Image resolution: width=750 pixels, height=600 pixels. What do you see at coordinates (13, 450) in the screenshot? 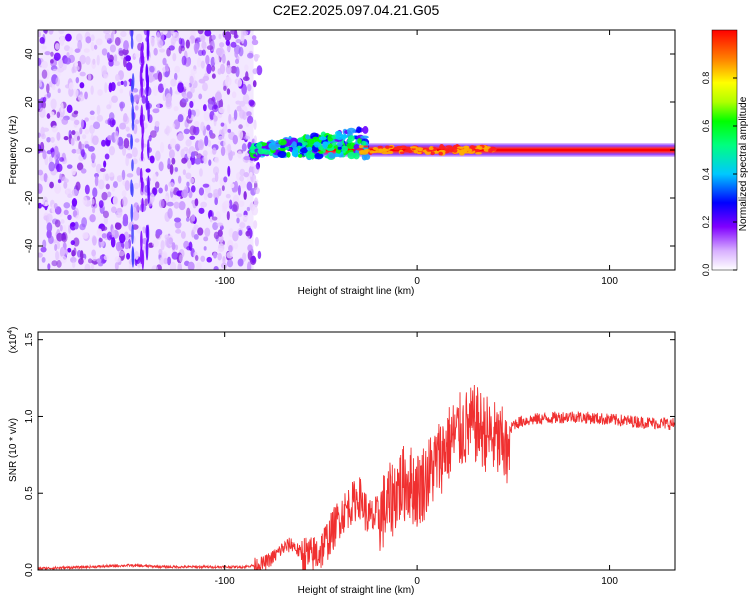
I see `bottom-ylabel: SNR (10 * v/v)` at bounding box center [13, 450].